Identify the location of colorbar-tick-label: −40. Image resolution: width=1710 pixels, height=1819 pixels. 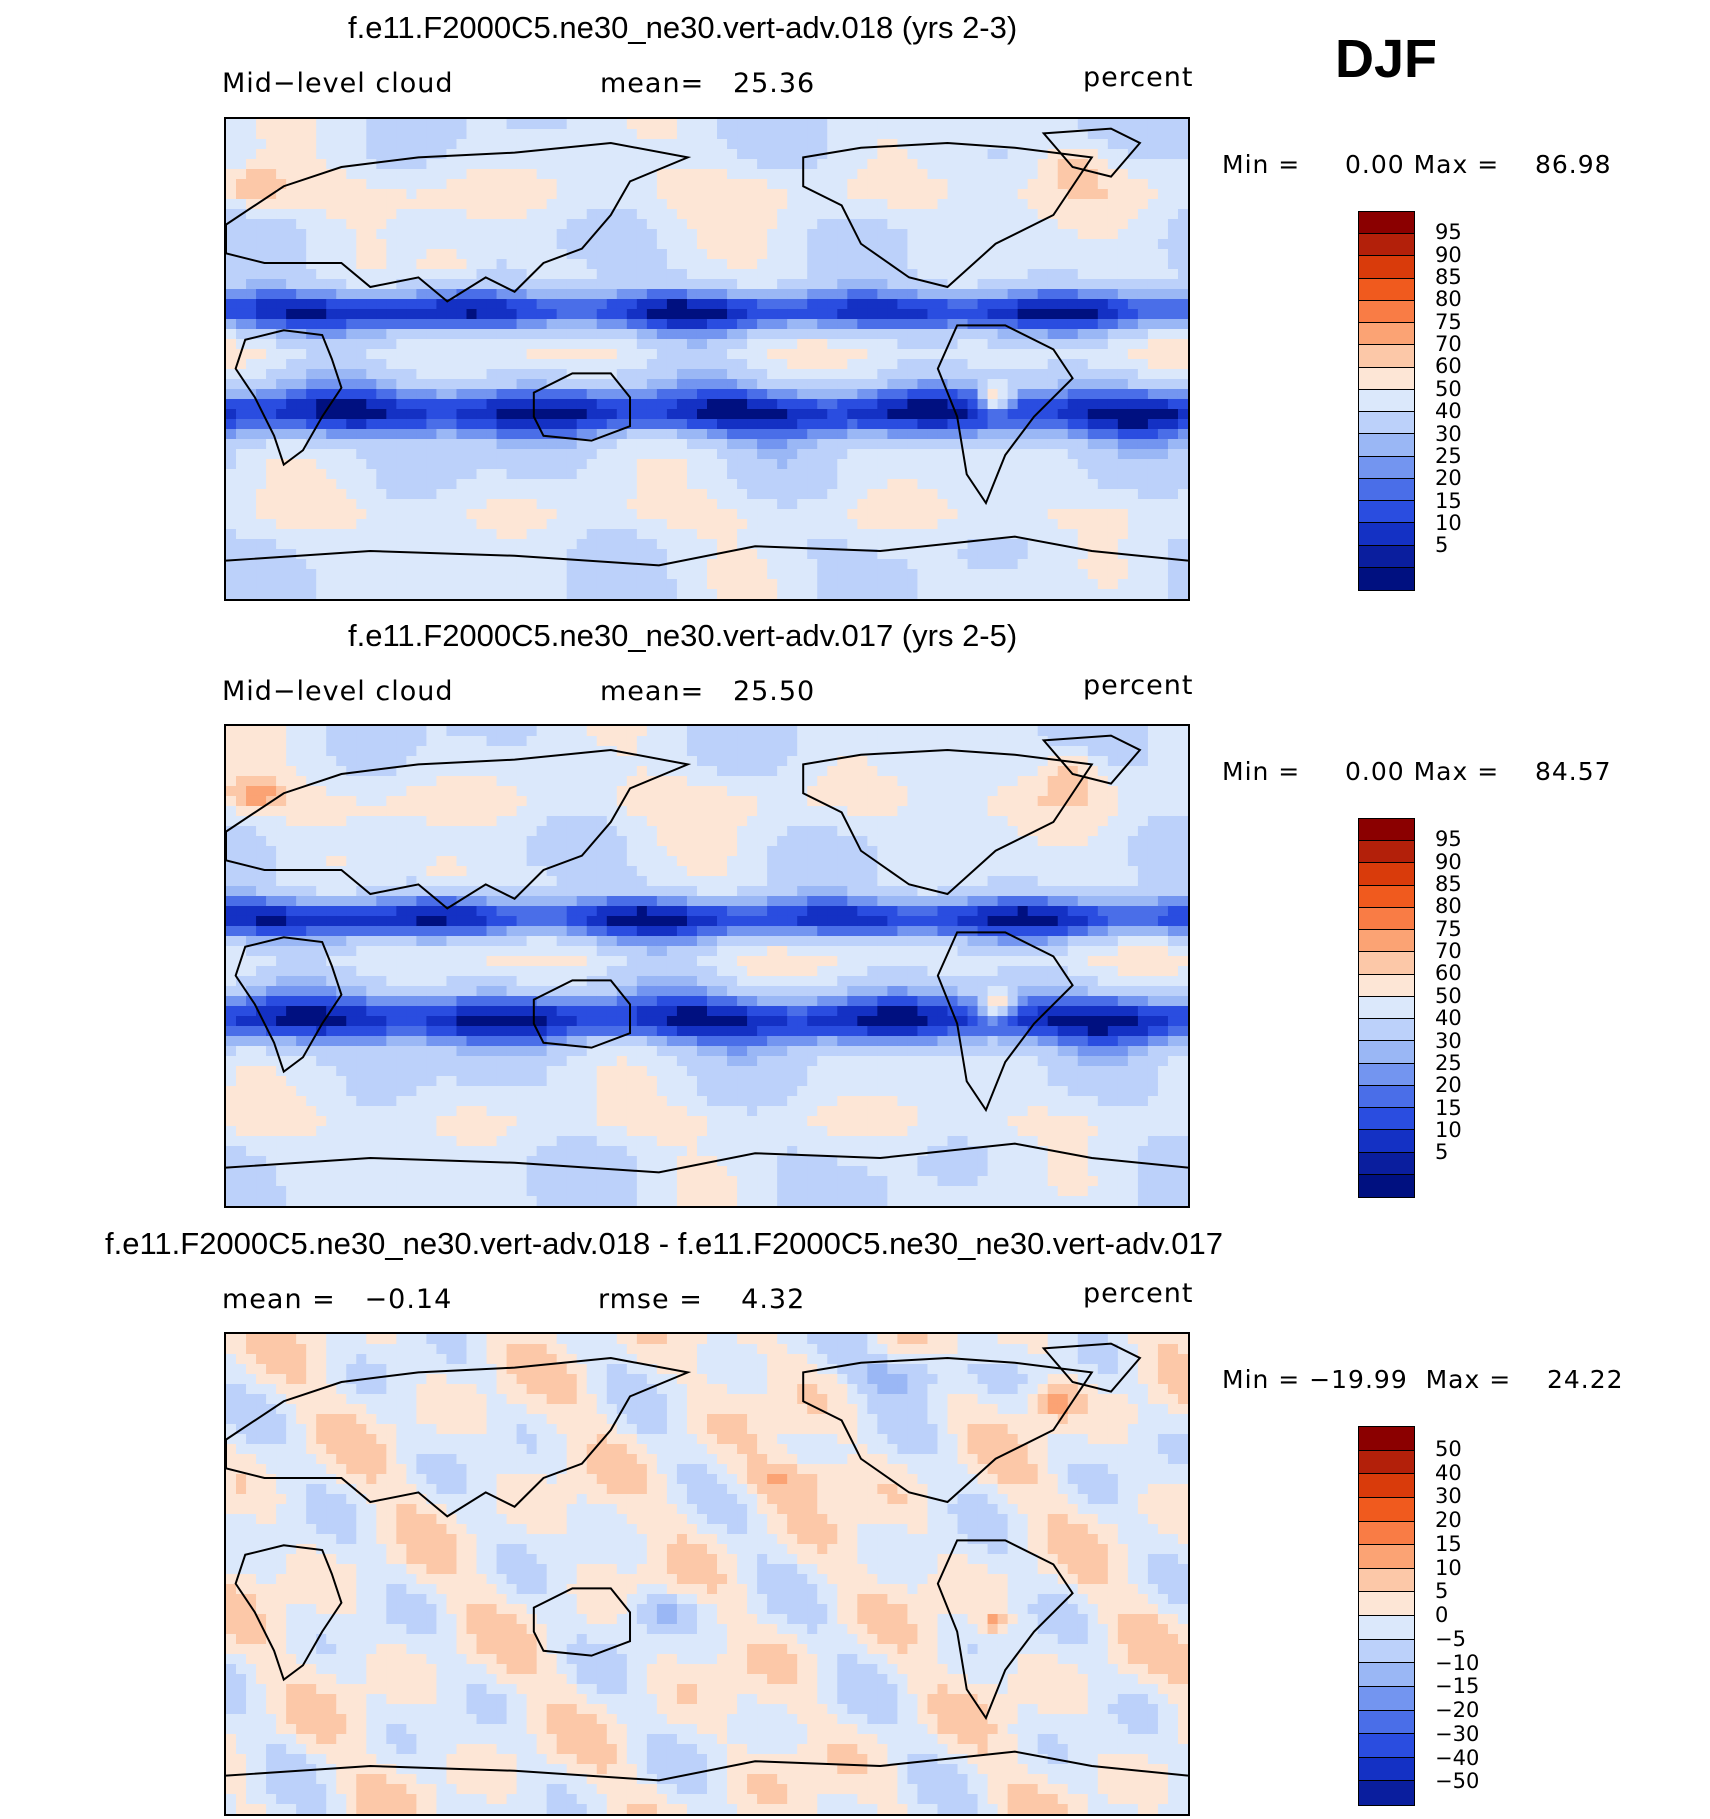
(1457, 1757).